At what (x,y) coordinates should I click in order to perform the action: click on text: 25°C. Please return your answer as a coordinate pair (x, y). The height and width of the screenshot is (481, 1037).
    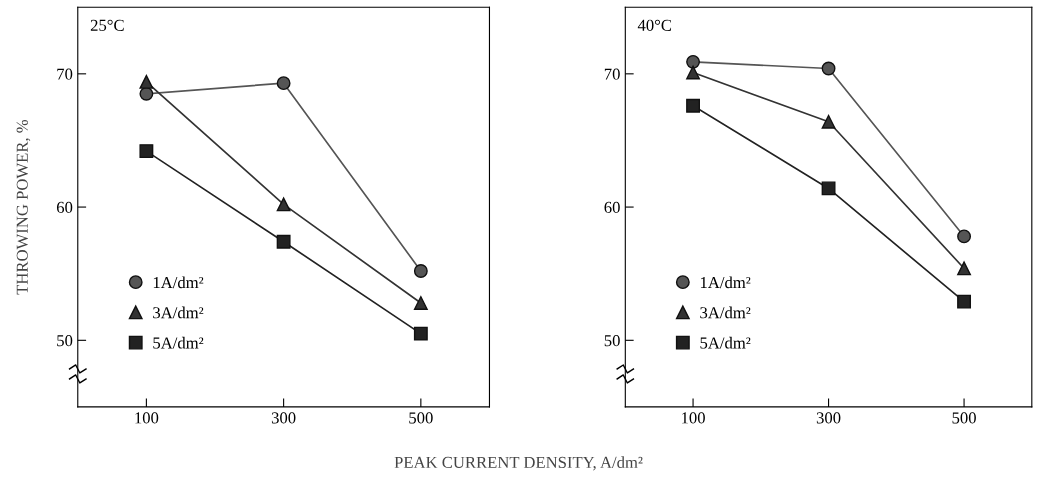
    Looking at the image, I should click on (107, 25).